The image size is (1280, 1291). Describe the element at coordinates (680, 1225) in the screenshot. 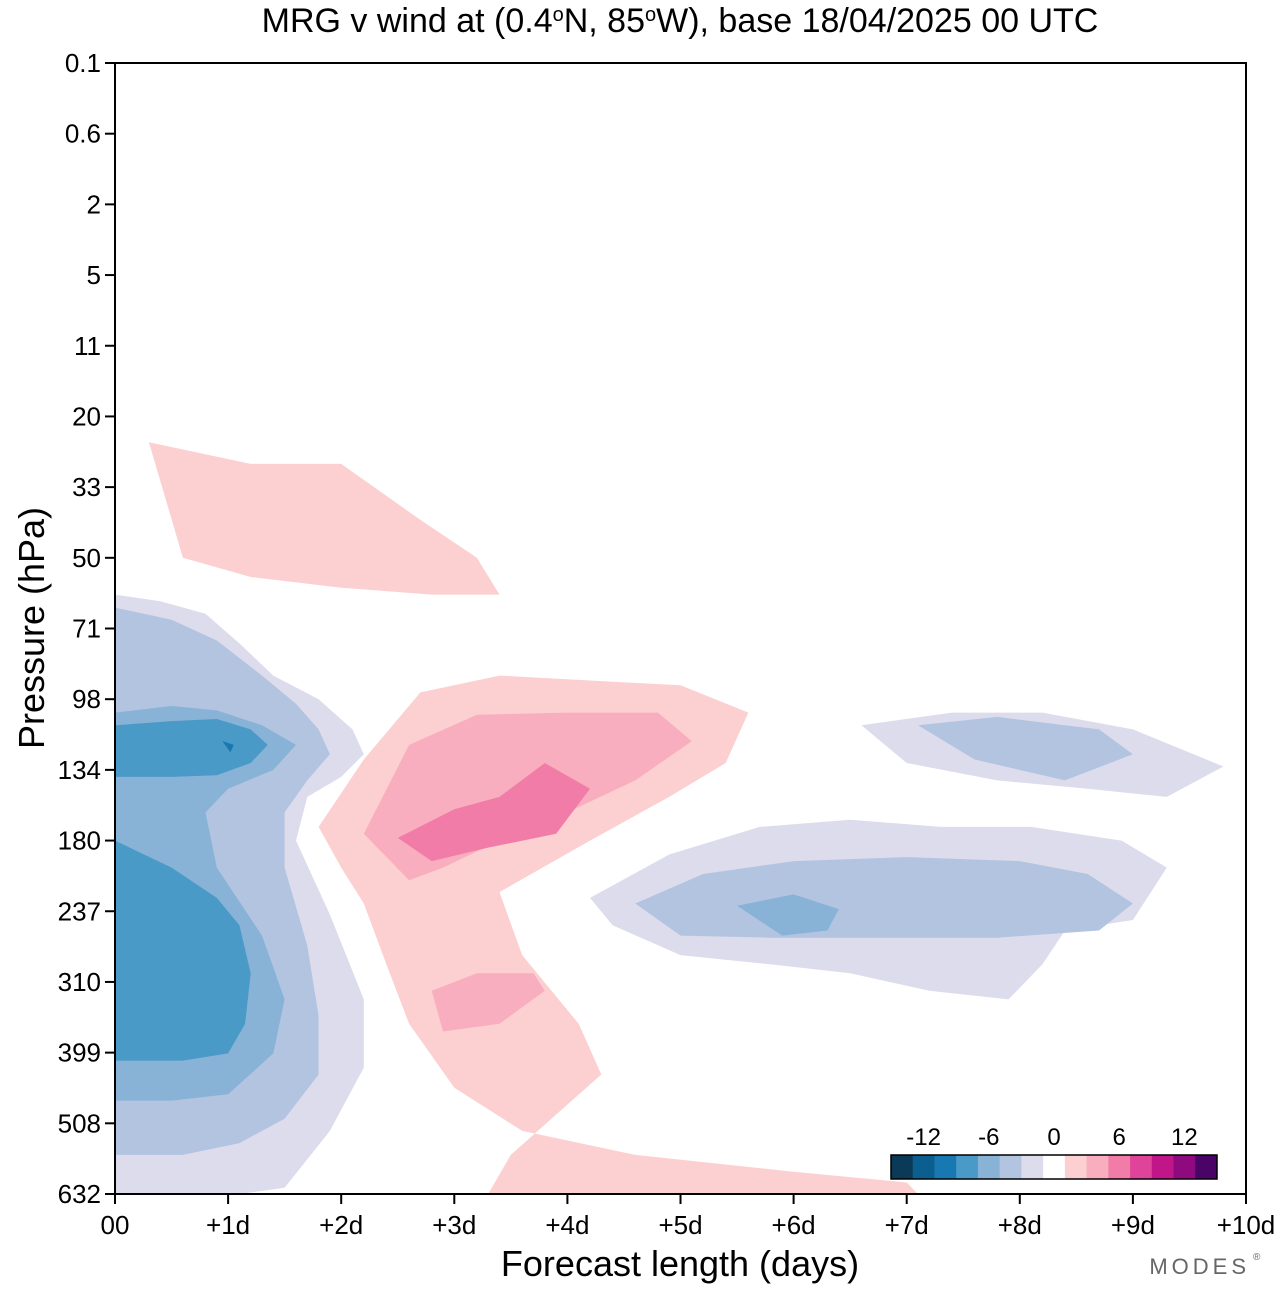

I see `x-tick-label: +5d` at that location.